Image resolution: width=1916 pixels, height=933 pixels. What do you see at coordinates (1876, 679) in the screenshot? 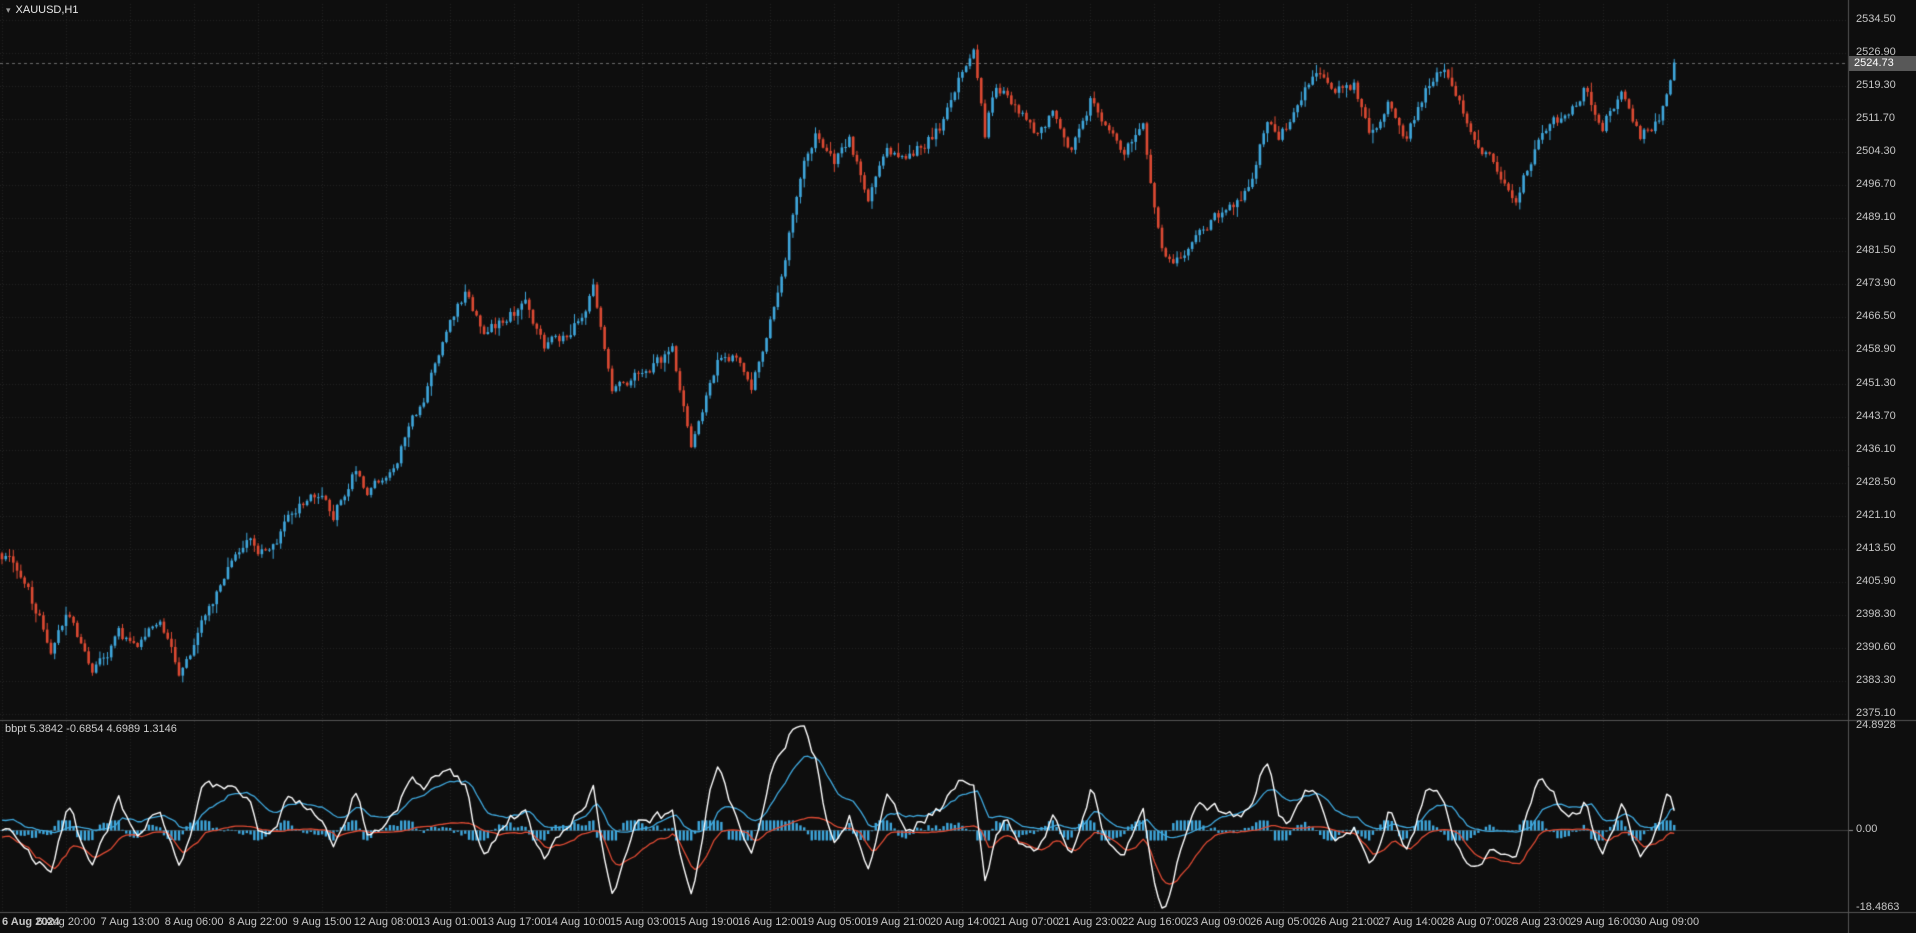
I see `price-axis-label: 2383.30` at bounding box center [1876, 679].